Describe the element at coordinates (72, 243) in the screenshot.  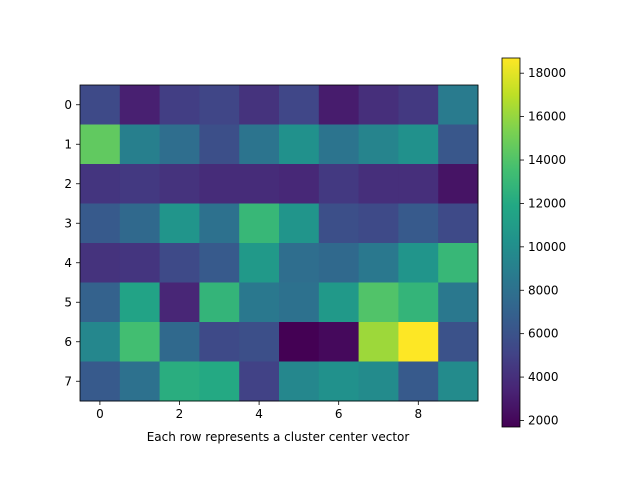
I see `y-axis-ticks: 0 1 2 3 4 5 6 7` at that location.